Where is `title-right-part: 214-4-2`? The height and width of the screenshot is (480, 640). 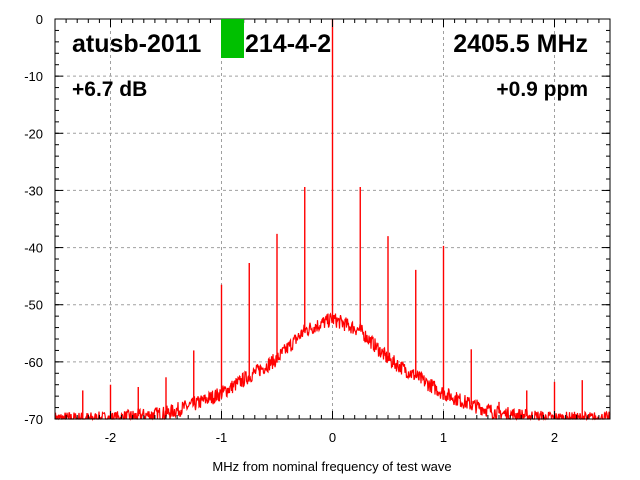
title-right-part: 214-4-2 is located at coordinates (288, 44).